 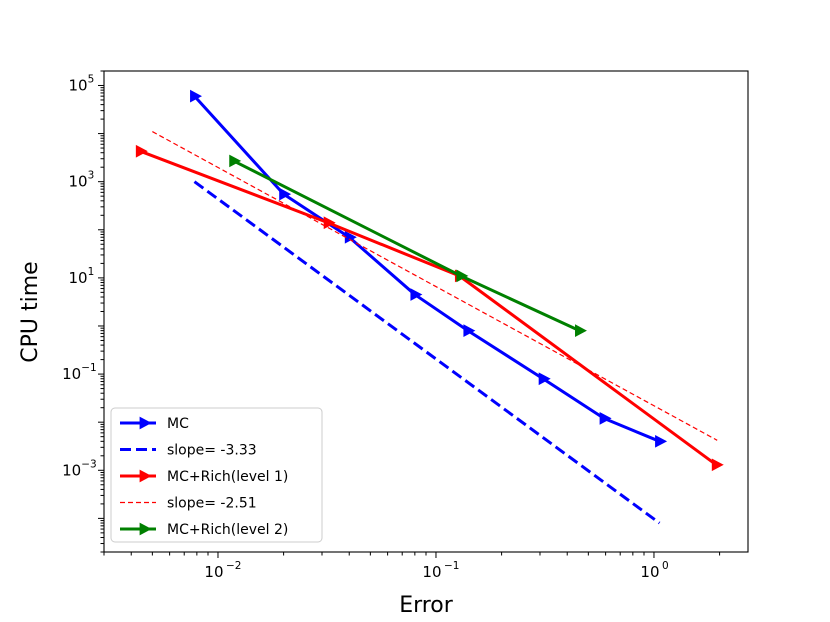 I want to click on legend-box, so click(x=216, y=475).